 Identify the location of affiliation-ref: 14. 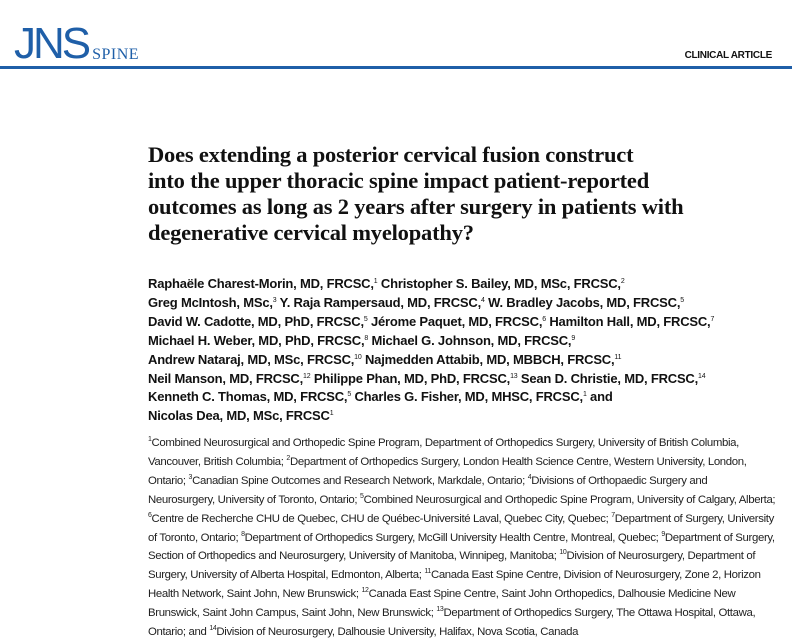
(702, 376).